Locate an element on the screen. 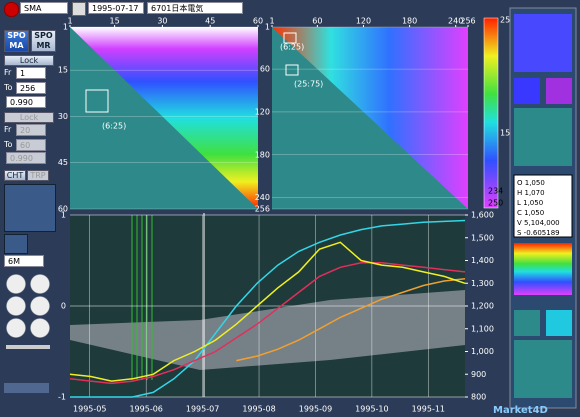  colorbar is located at coordinates (491, 113).